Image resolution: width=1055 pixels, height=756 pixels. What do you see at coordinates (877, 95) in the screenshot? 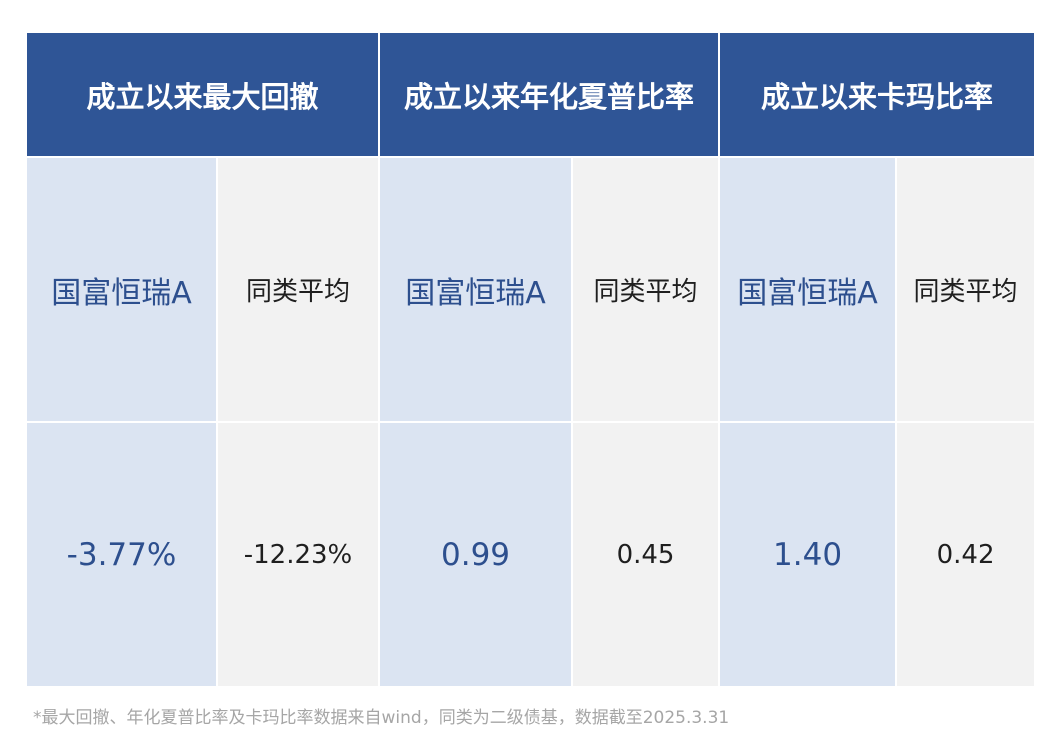
I see `header-calmar-ratio: 成立以来卡玛比率` at bounding box center [877, 95].